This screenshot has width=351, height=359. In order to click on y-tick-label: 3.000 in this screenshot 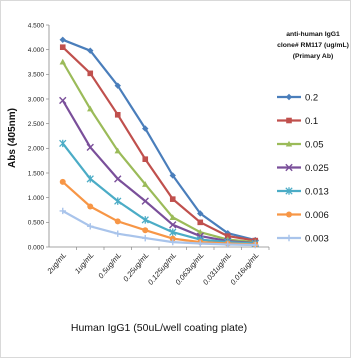, I will do `click(36, 99)`.